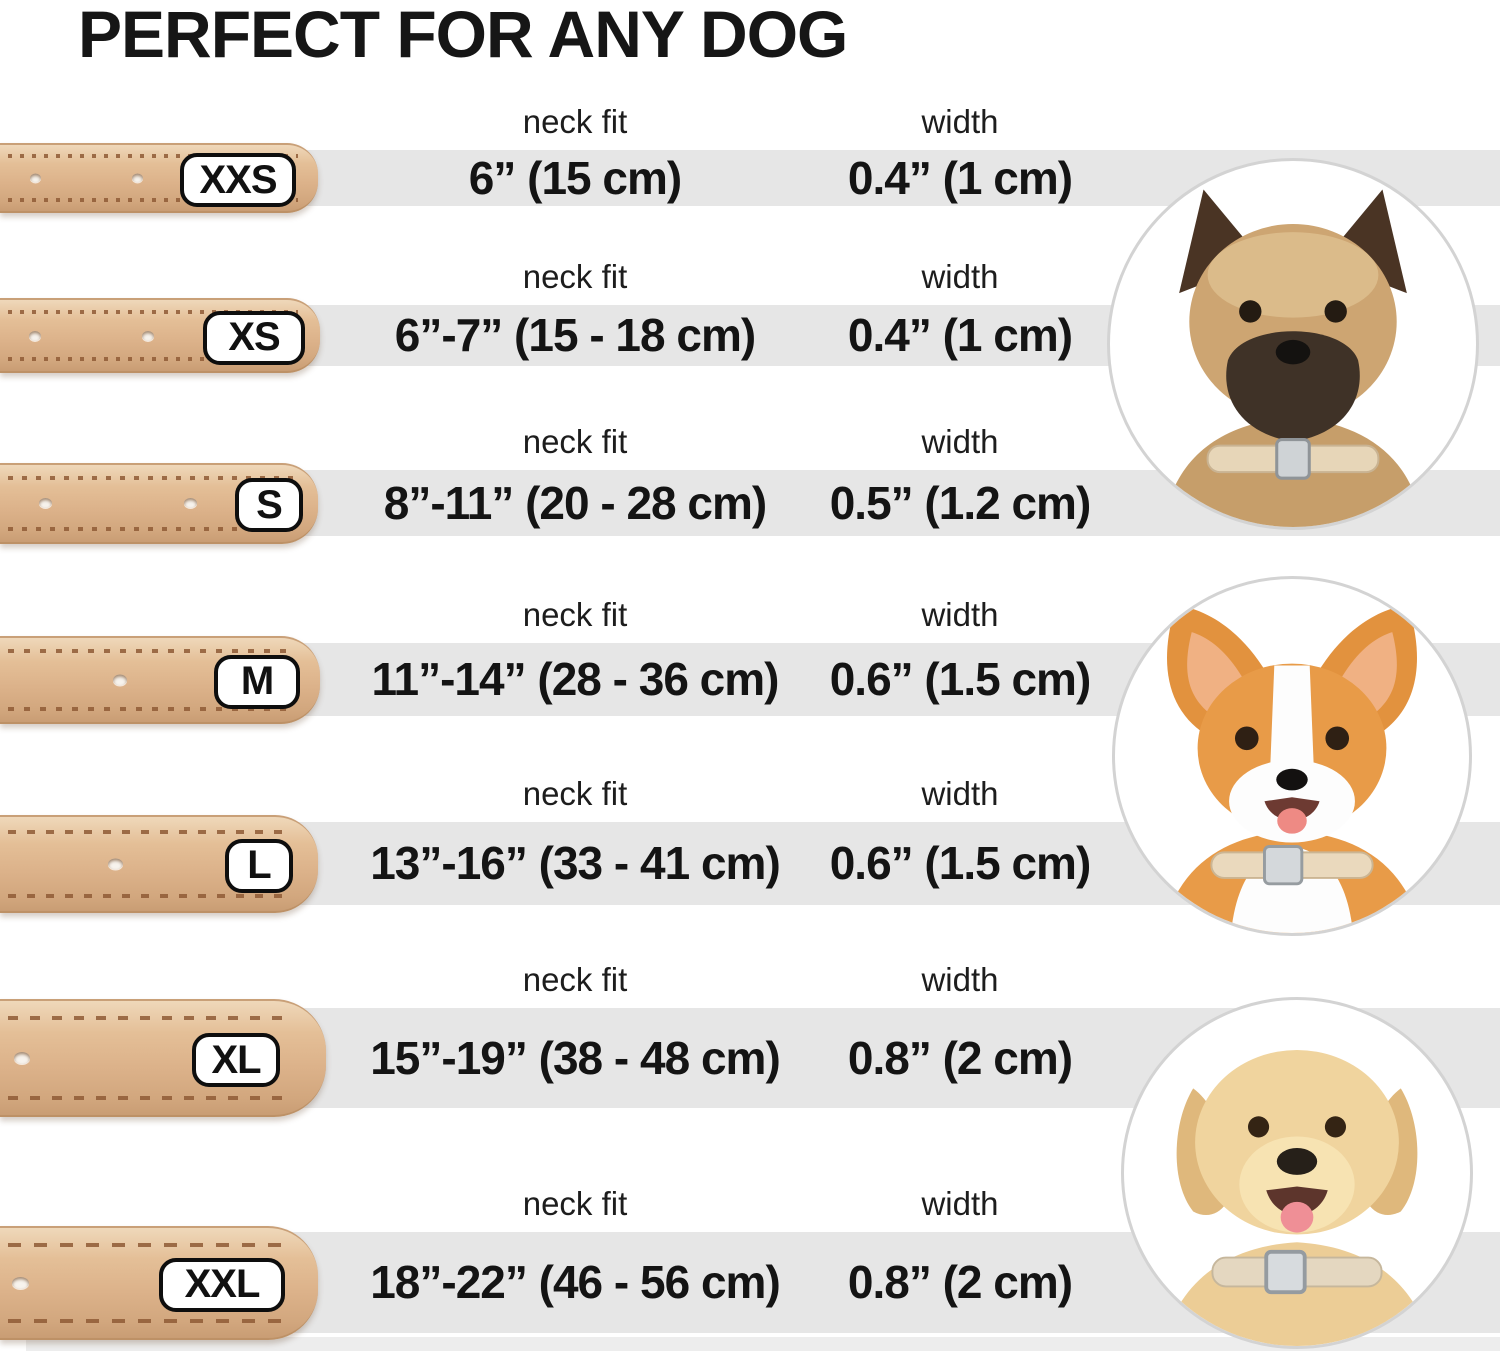 This screenshot has width=1500, height=1351. What do you see at coordinates (257, 681) in the screenshot?
I see `size-badge: M` at bounding box center [257, 681].